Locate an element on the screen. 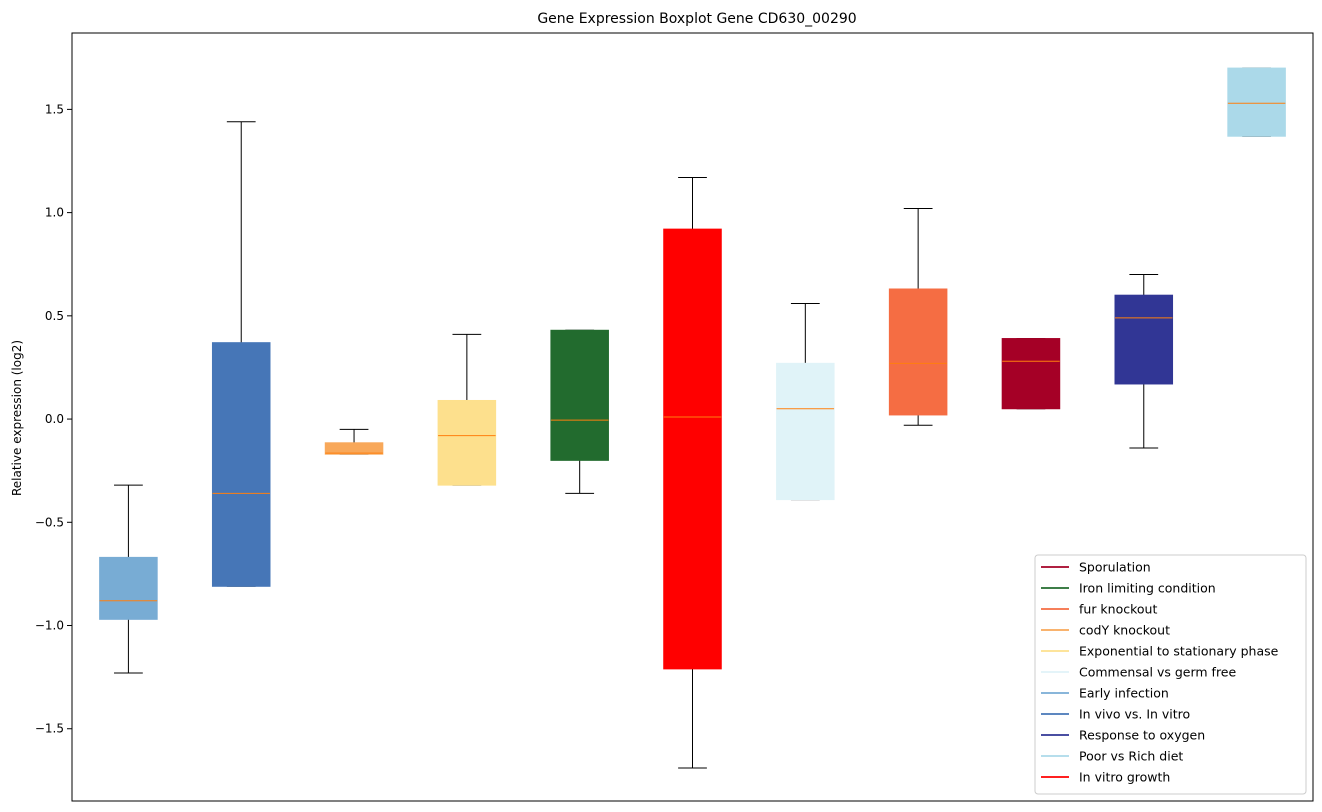  y-tick-label: −0.5 is located at coordinates (49, 522).